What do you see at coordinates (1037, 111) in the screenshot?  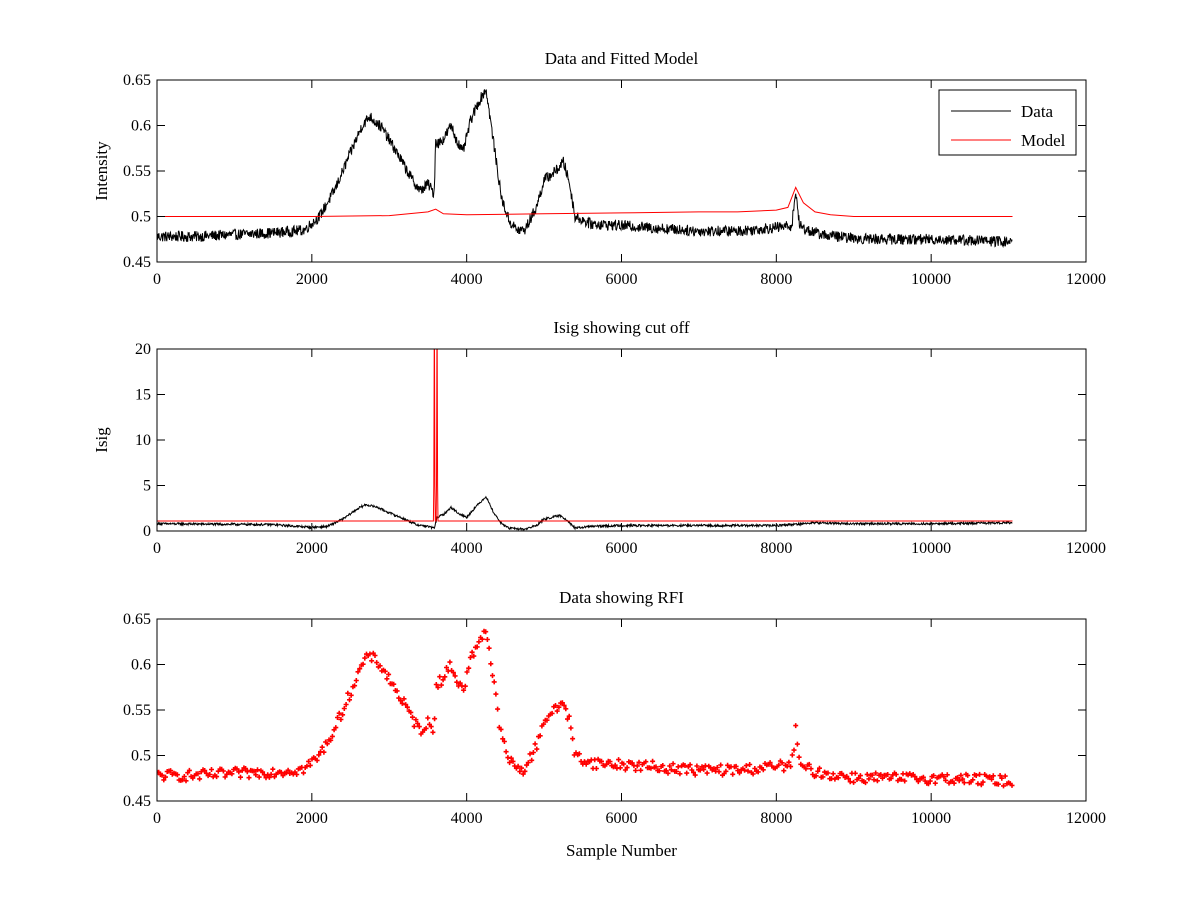 I see `legend-label-data: Data` at bounding box center [1037, 111].